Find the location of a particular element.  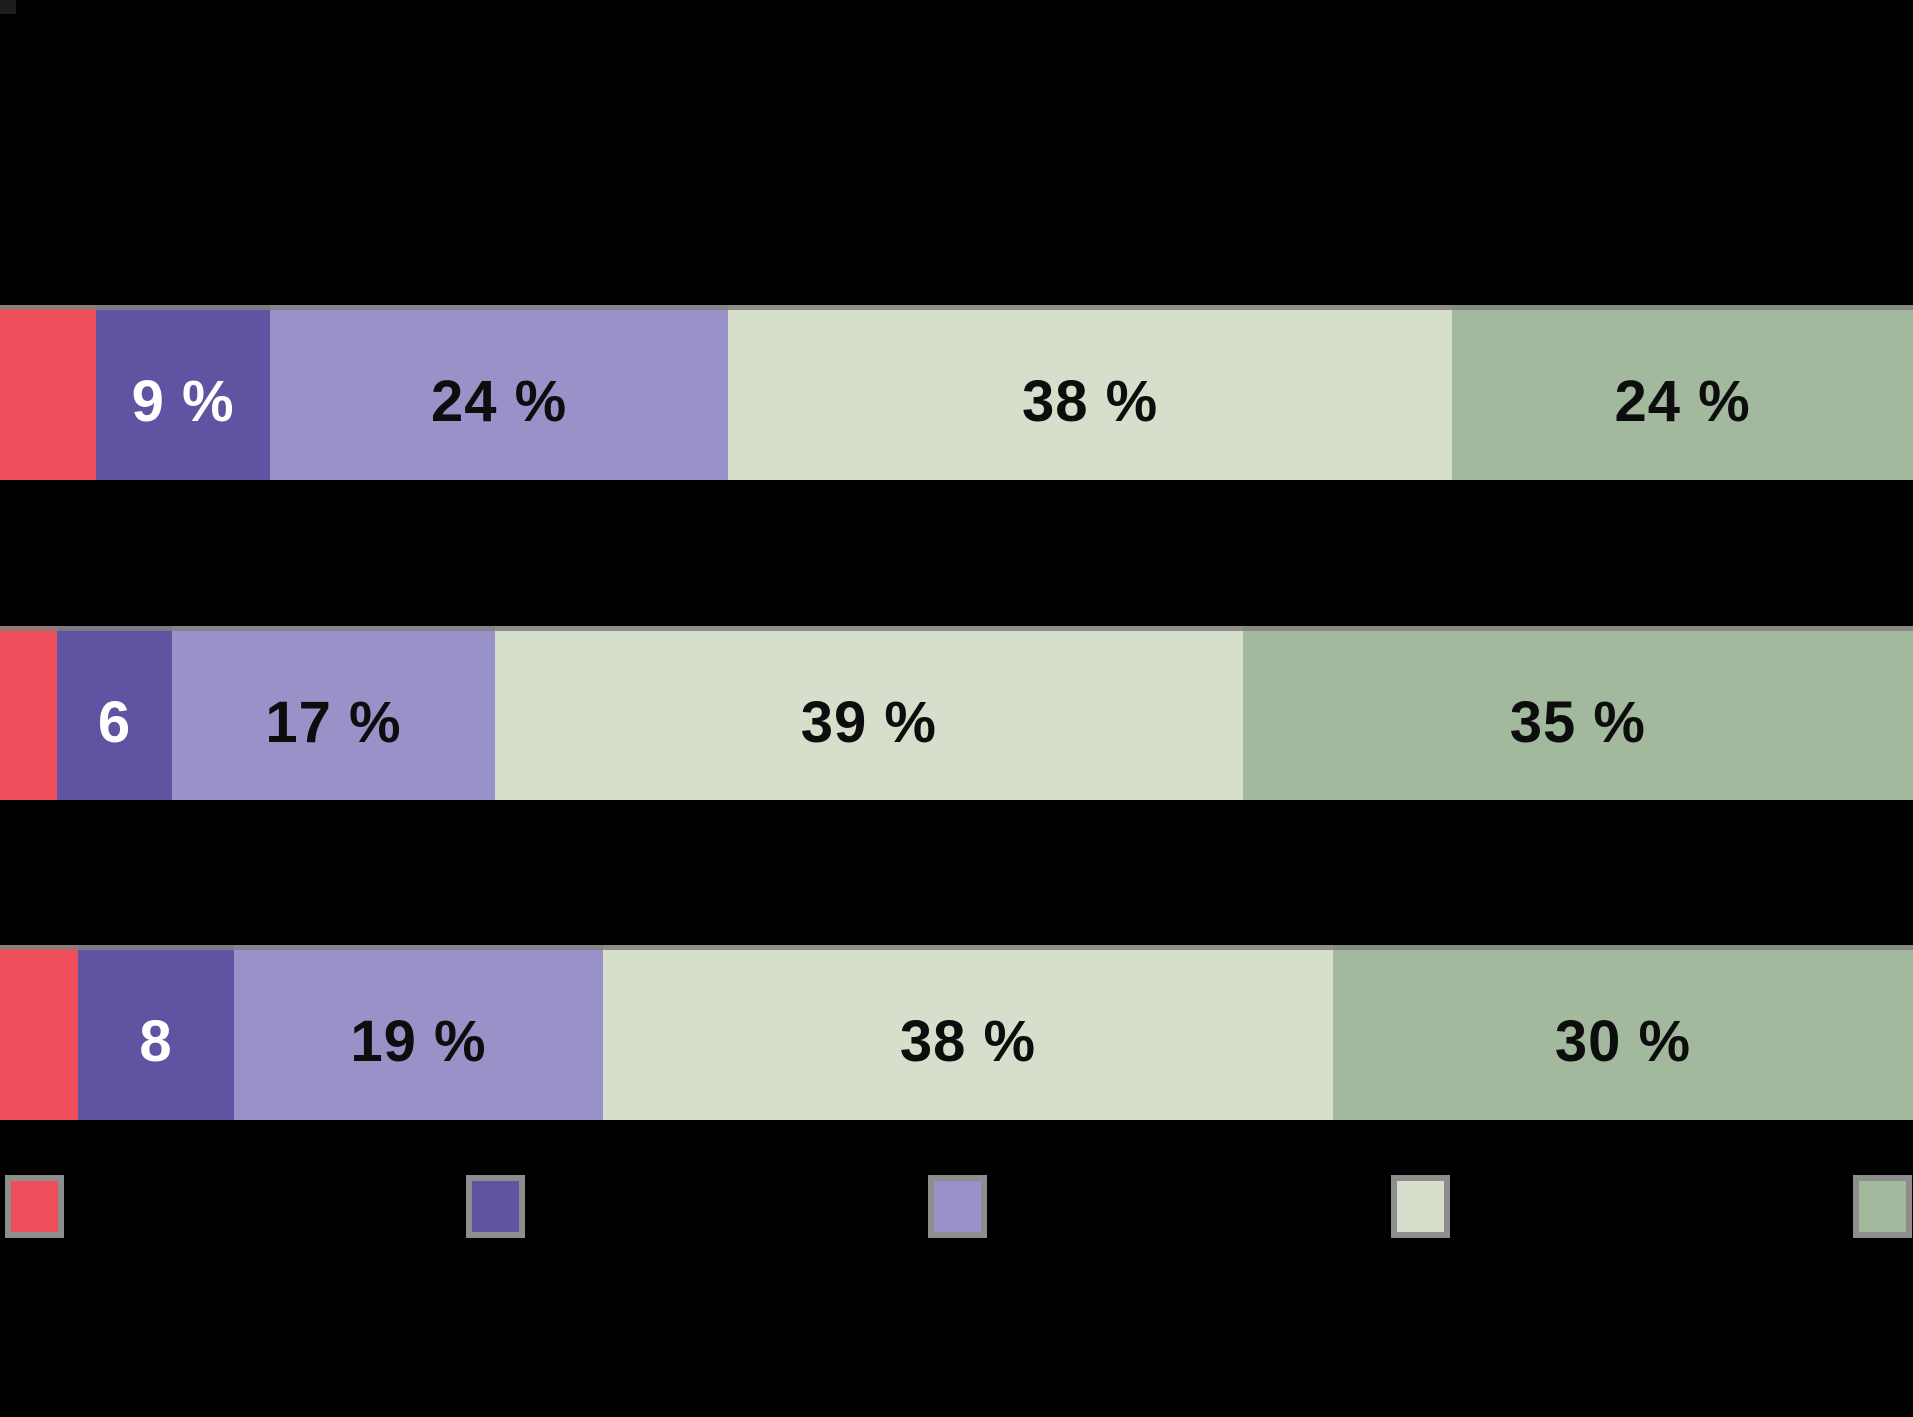

segment-data-label: 30 % is located at coordinates (1623, 1041).